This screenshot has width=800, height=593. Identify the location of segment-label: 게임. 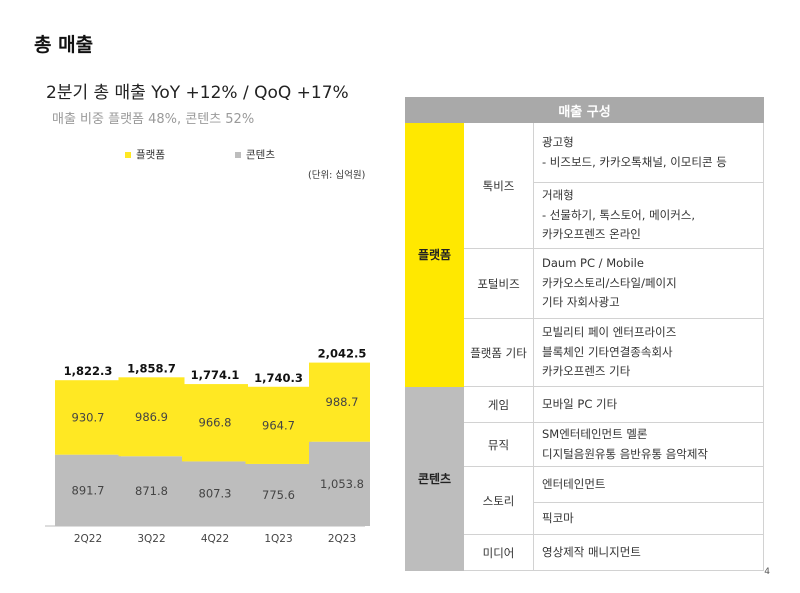
(498, 404).